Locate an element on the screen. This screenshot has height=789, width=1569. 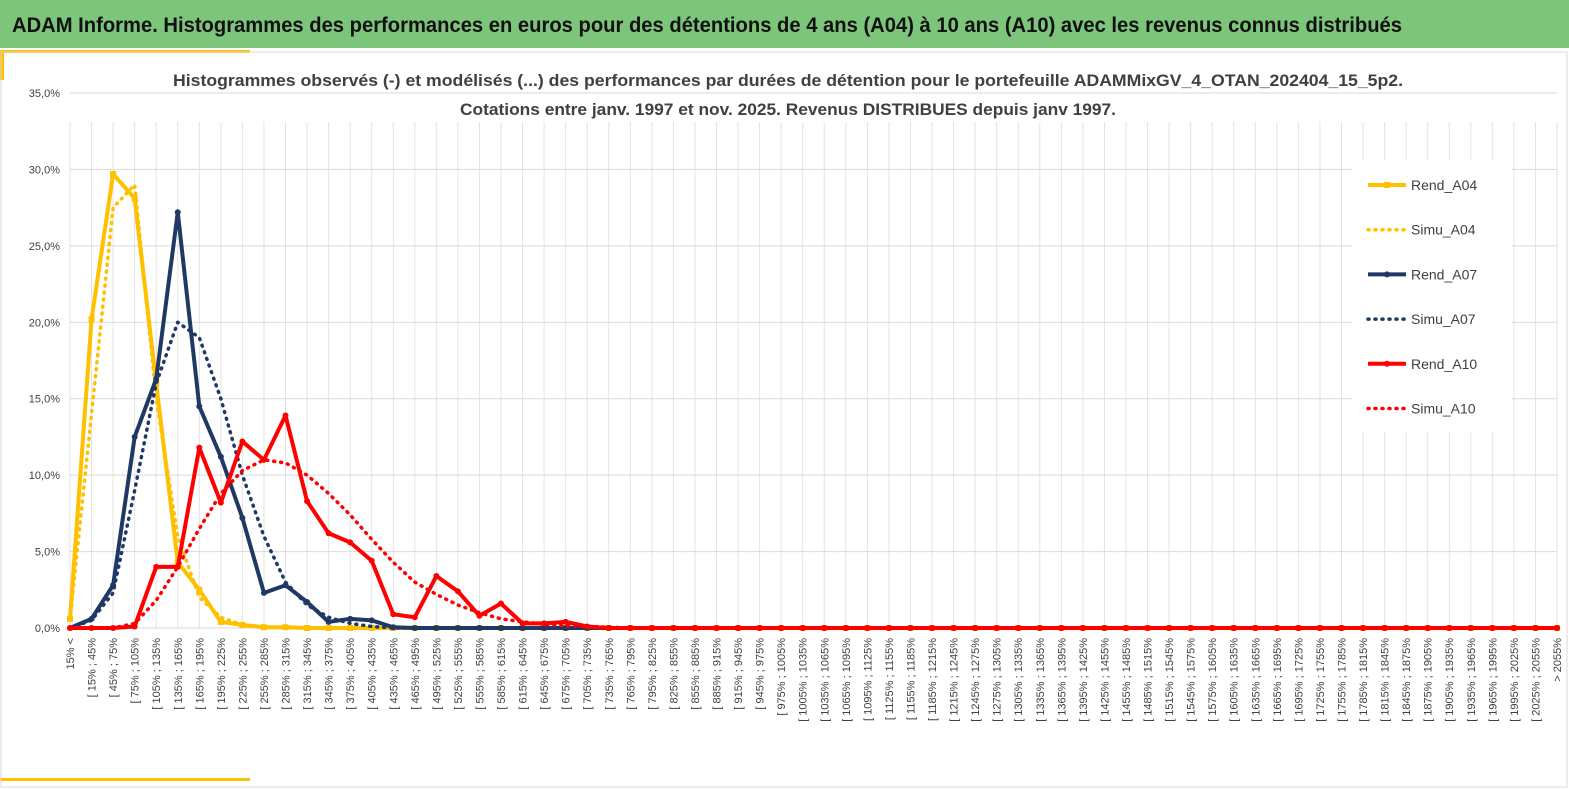
x-tick-label: [ 645% ; 675% is located at coordinates (545, 674).